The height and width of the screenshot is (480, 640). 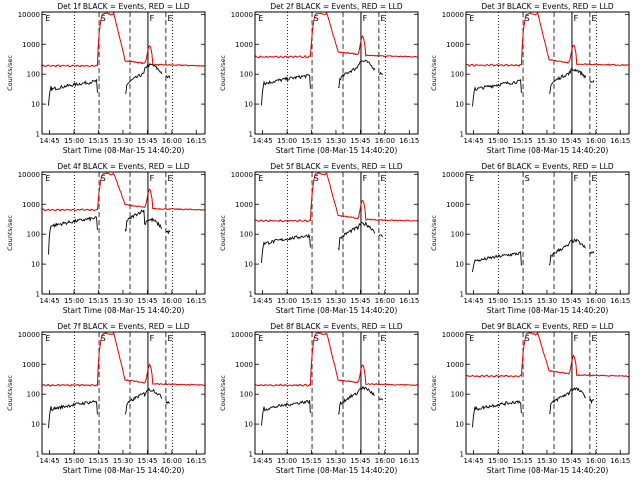 I want to click on panel-title: Det 7f BLACK = Events, RED = LLD, so click(x=123, y=326).